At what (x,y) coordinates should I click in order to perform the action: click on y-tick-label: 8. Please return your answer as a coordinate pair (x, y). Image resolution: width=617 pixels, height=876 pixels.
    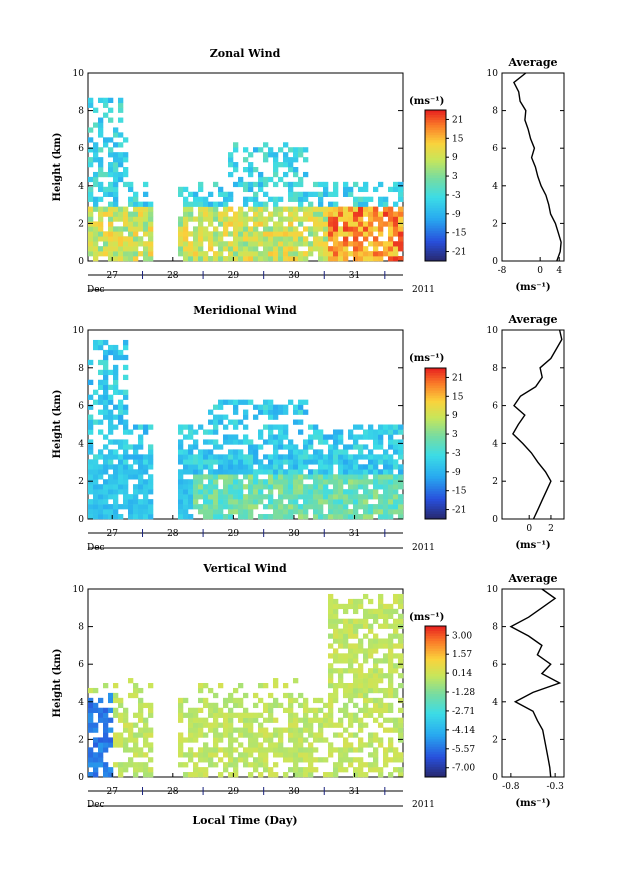
    Looking at the image, I should click on (81, 112).